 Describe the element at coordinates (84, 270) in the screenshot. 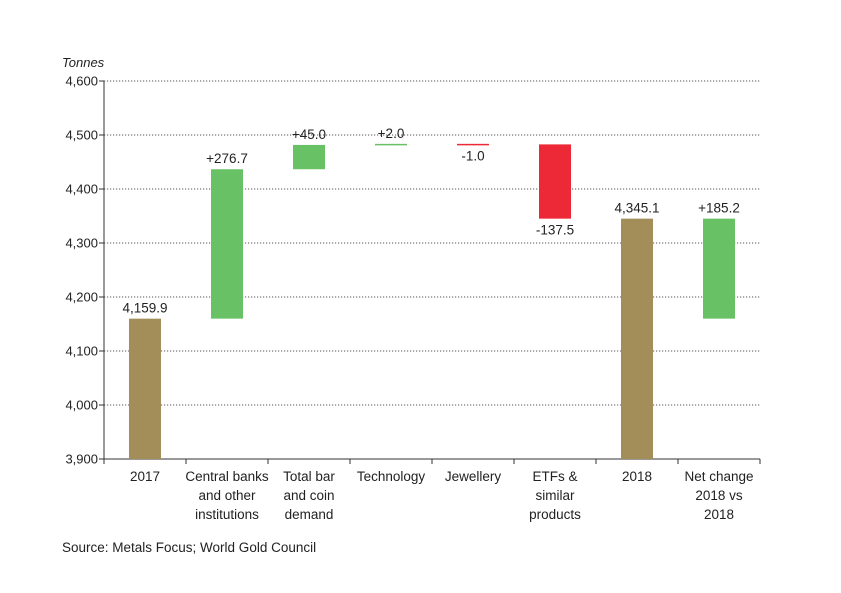

I see `y-axis-ticks: 3,900 4,000 4,100 4,200 4,300 4,400 4,500 4,600` at that location.